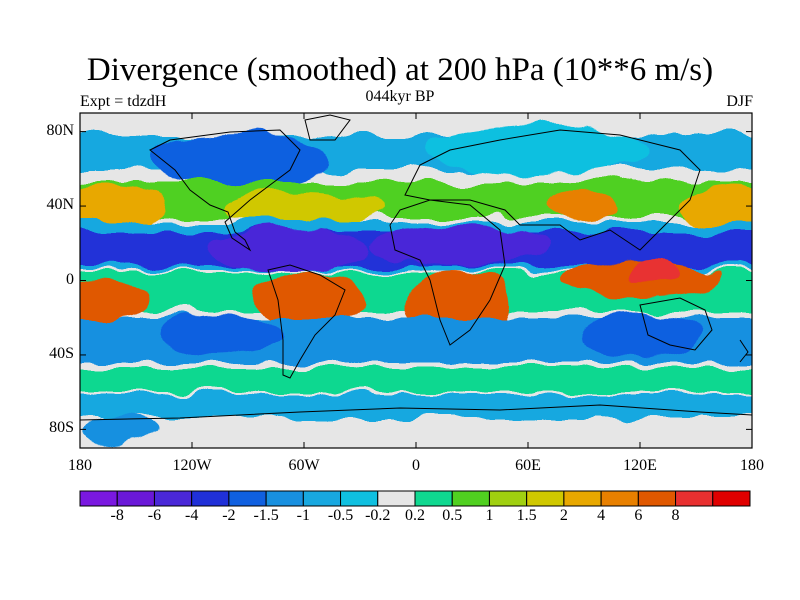 The image size is (800, 600). I want to click on colorbar-label: 6, so click(638, 515).